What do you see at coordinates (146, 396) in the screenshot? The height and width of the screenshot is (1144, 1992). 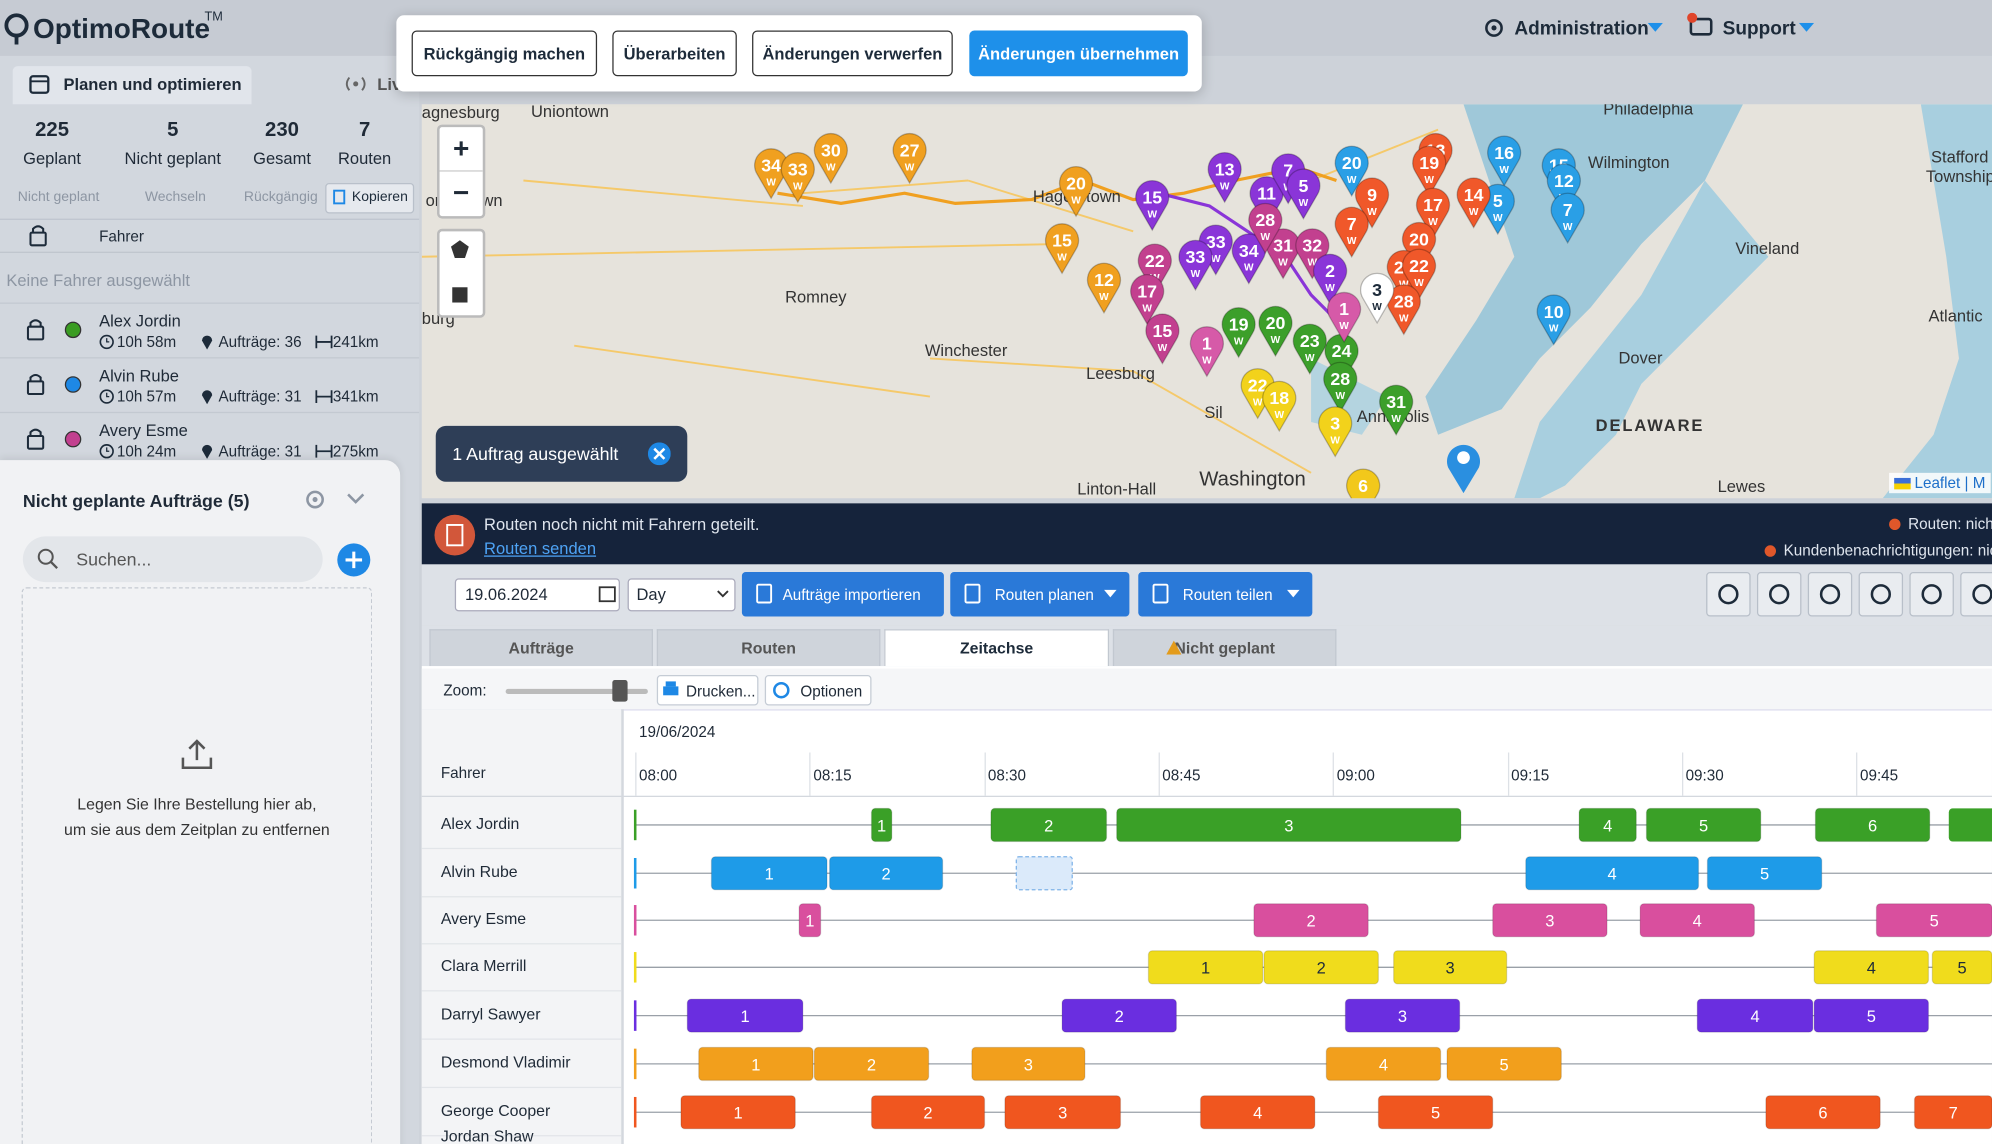 I see `driver-time: 10h 57m` at bounding box center [146, 396].